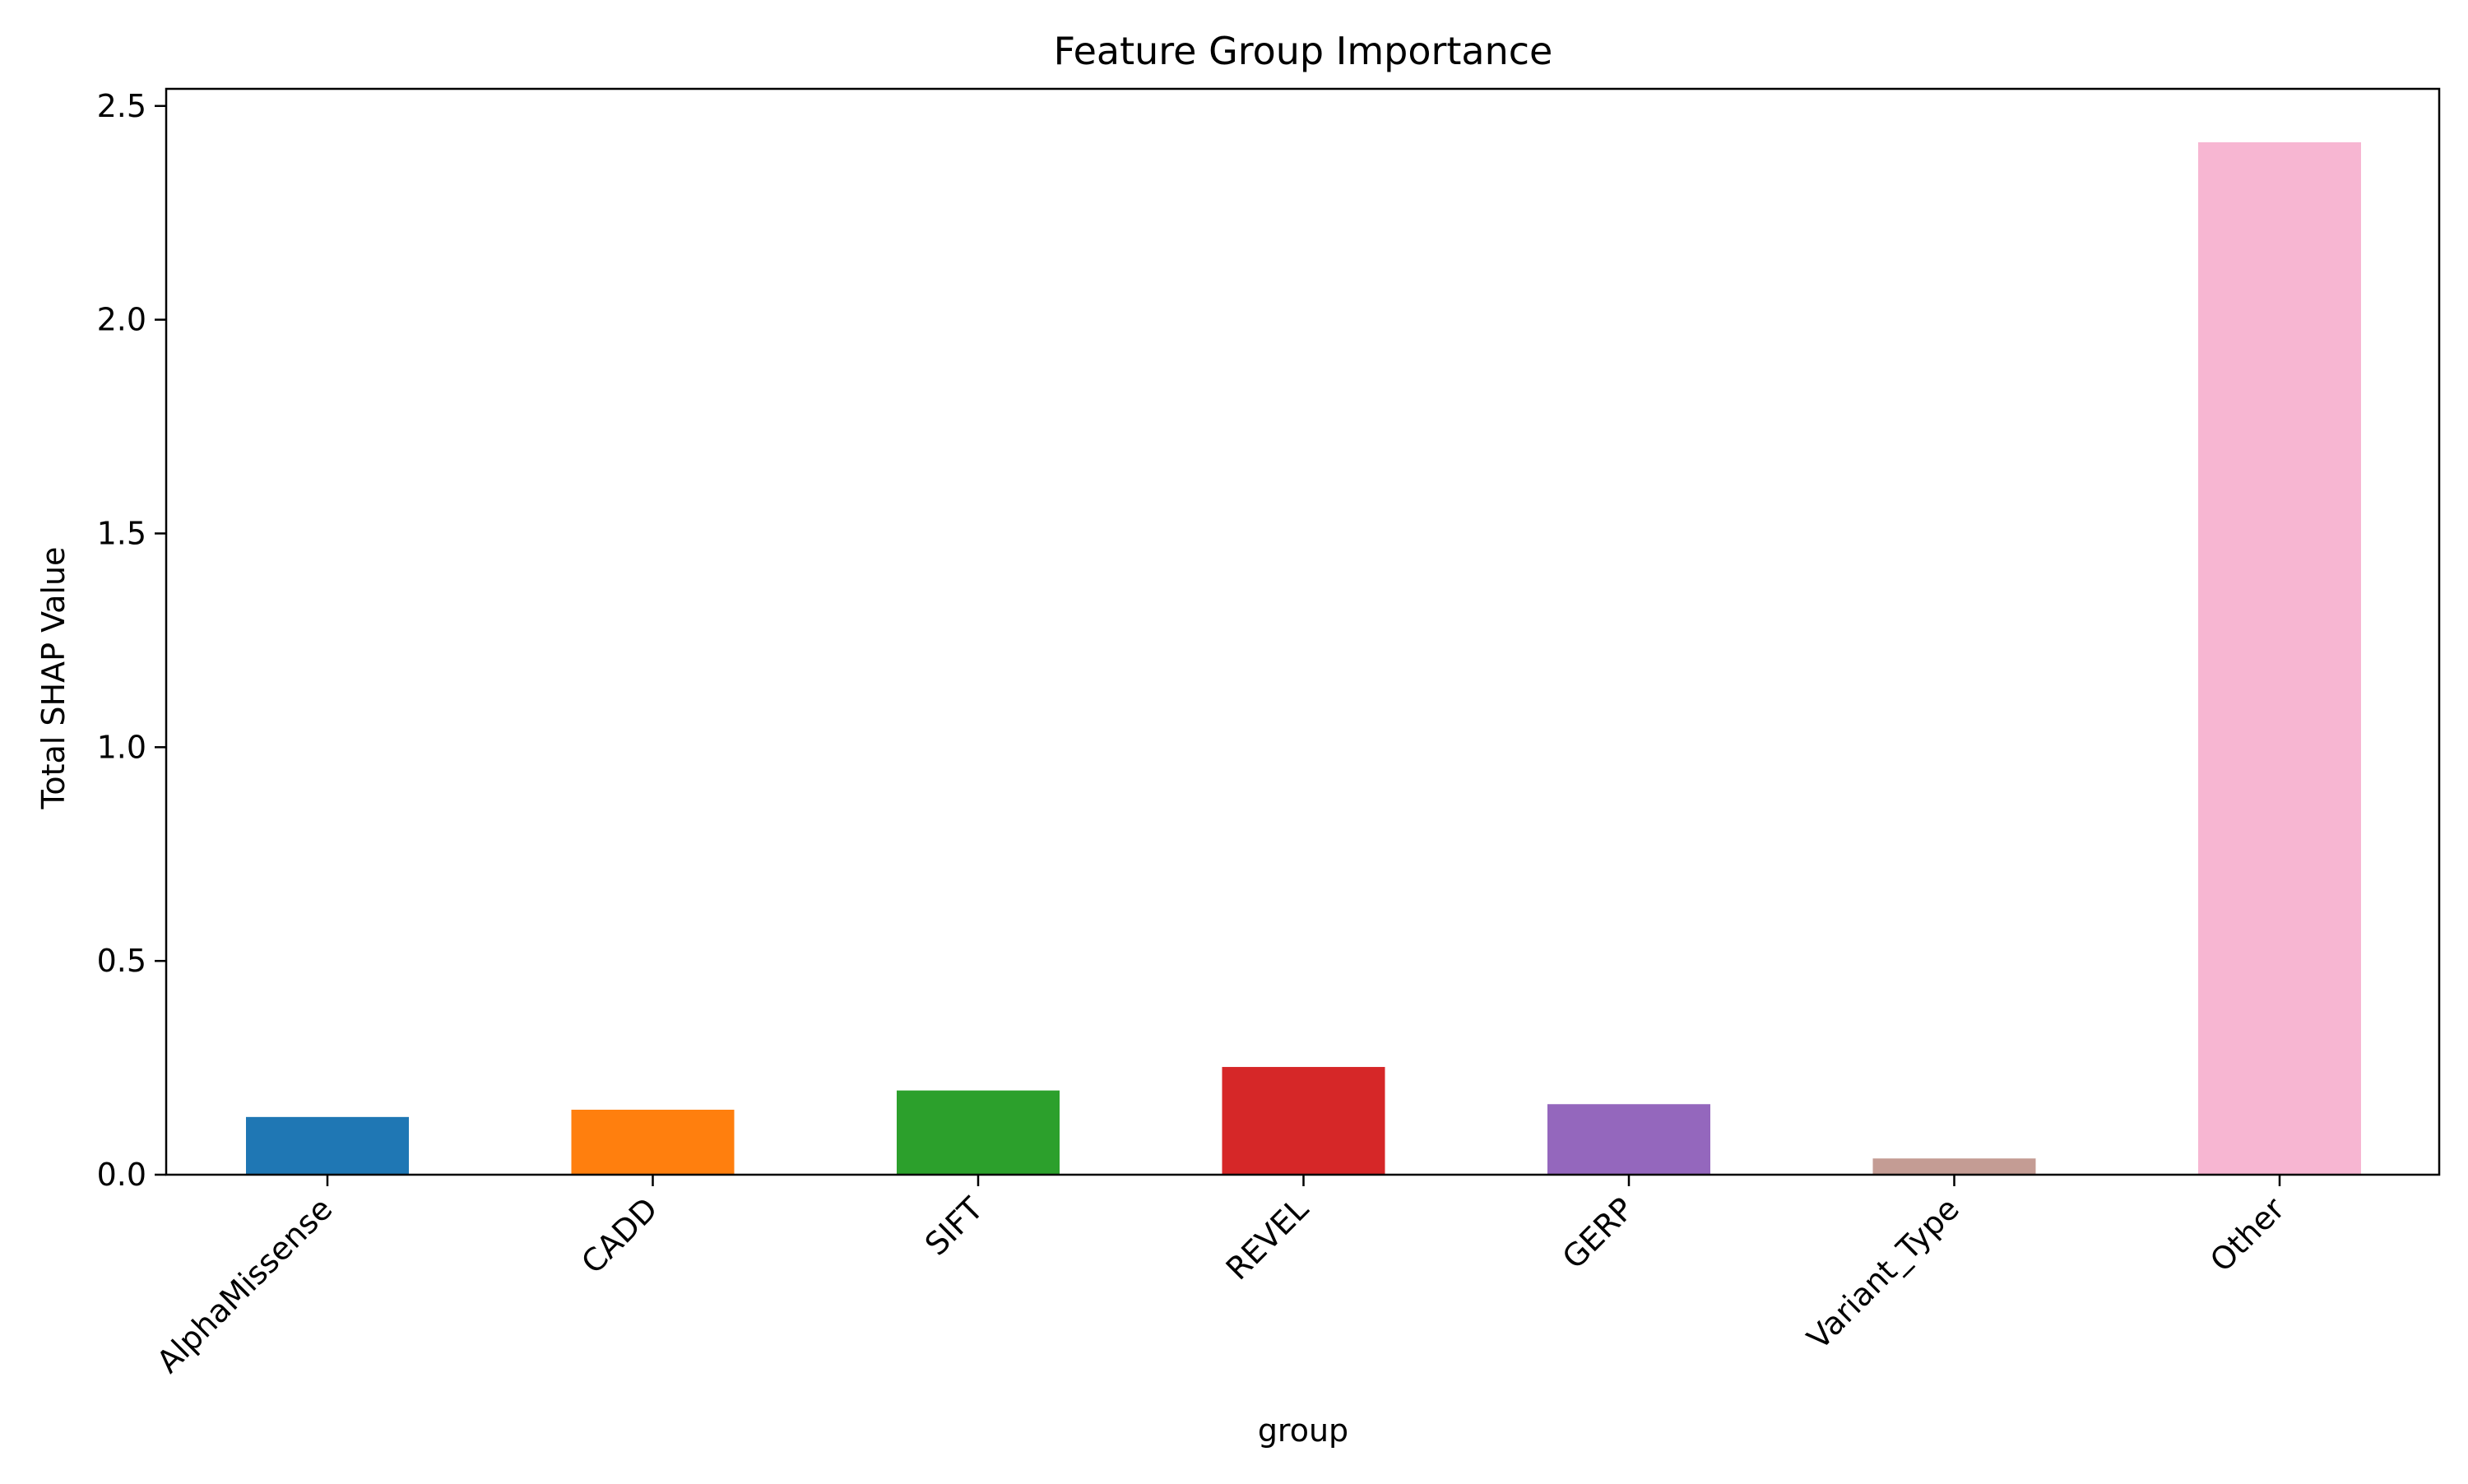 Image resolution: width=2468 pixels, height=1484 pixels. Describe the element at coordinates (1267, 1238) in the screenshot. I see `x-tick-label: REVEL` at that location.